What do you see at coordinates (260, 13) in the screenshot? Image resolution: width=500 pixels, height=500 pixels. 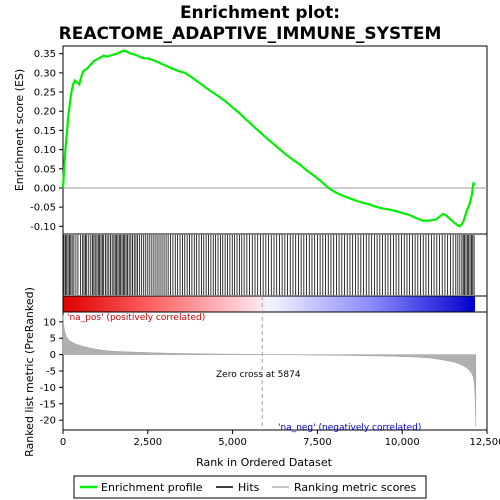 I see `chart-title-line1: Enrichment plot:` at bounding box center [260, 13].